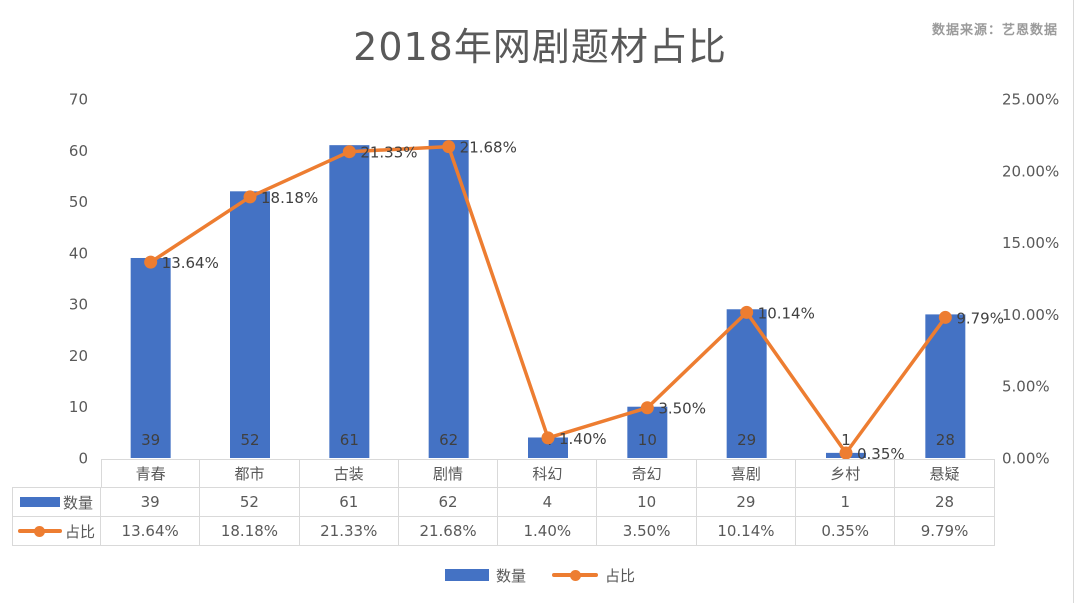 The width and height of the screenshot is (1080, 603). What do you see at coordinates (39, 502) in the screenshot?
I see `bar-swatch-icon` at bounding box center [39, 502].